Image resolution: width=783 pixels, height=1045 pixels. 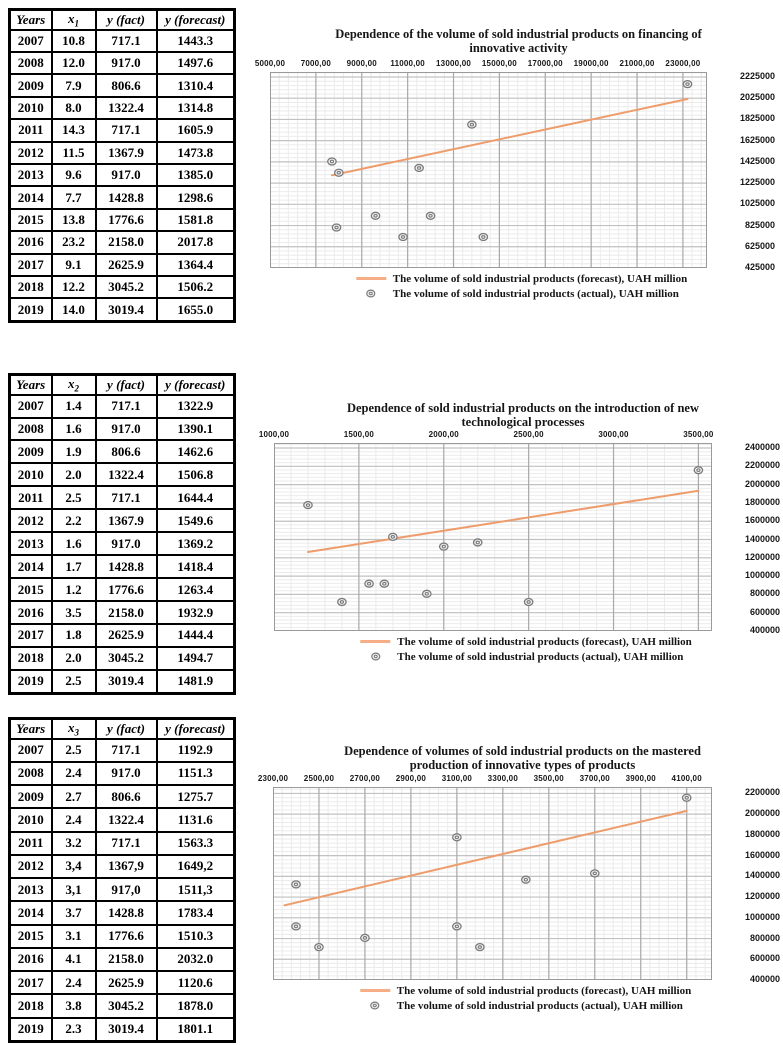 I want to click on table-row: 2019 2.5 3019.4 1481.9, so click(x=122, y=681).